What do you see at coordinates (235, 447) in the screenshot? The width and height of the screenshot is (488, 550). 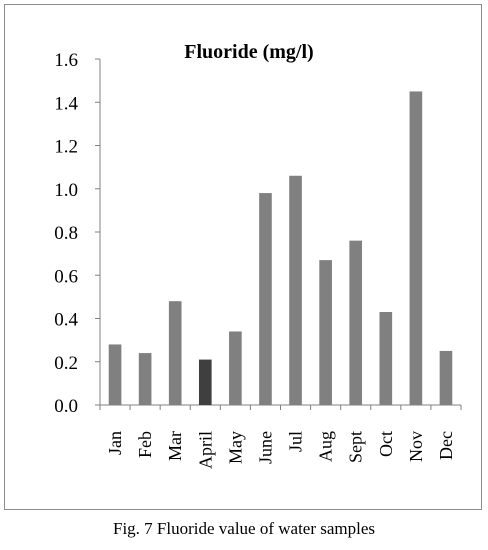 I see `x-tick-label: May` at bounding box center [235, 447].